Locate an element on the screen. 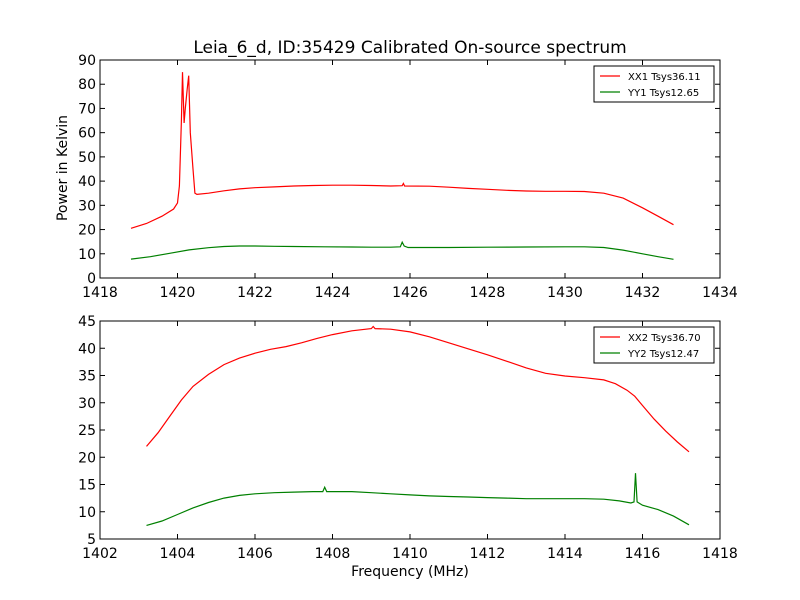 The height and width of the screenshot is (600, 800). x-tick-label-0-7: 1432 is located at coordinates (643, 293).